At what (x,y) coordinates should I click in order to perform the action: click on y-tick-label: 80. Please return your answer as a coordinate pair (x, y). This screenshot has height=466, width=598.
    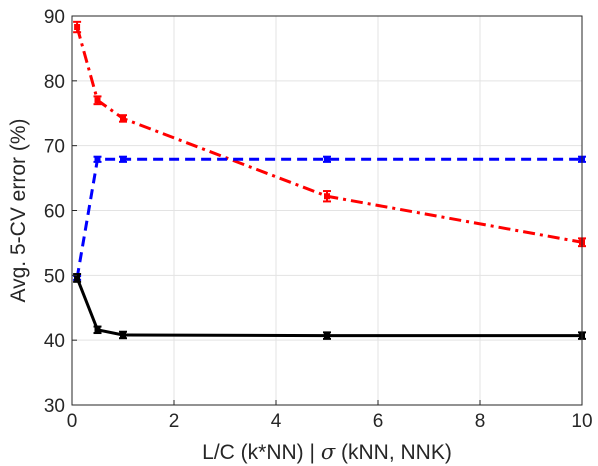
    Looking at the image, I should click on (54, 82).